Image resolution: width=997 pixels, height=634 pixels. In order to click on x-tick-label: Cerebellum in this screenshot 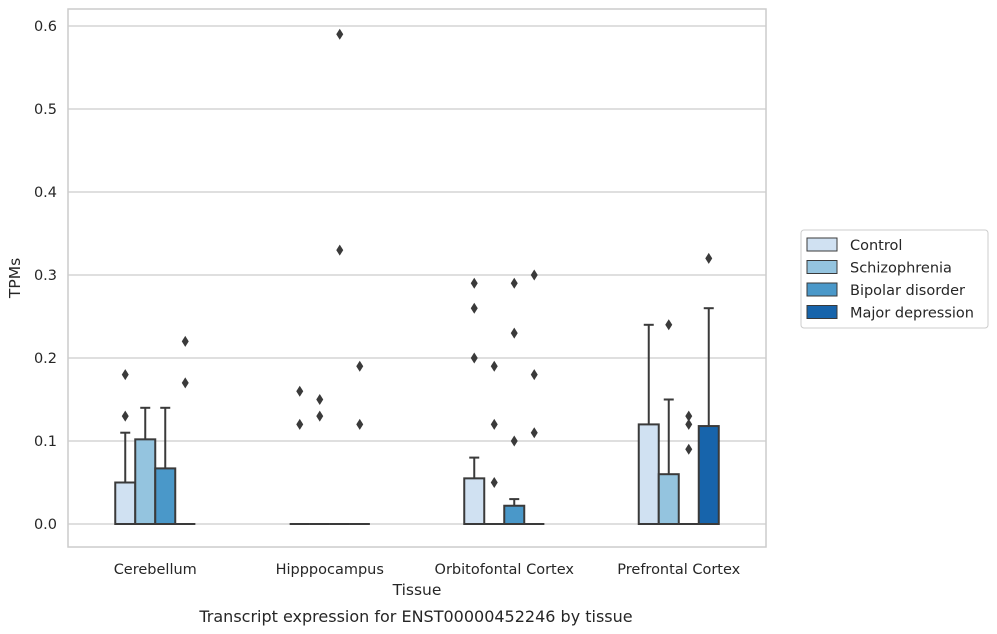, I will do `click(155, 570)`.